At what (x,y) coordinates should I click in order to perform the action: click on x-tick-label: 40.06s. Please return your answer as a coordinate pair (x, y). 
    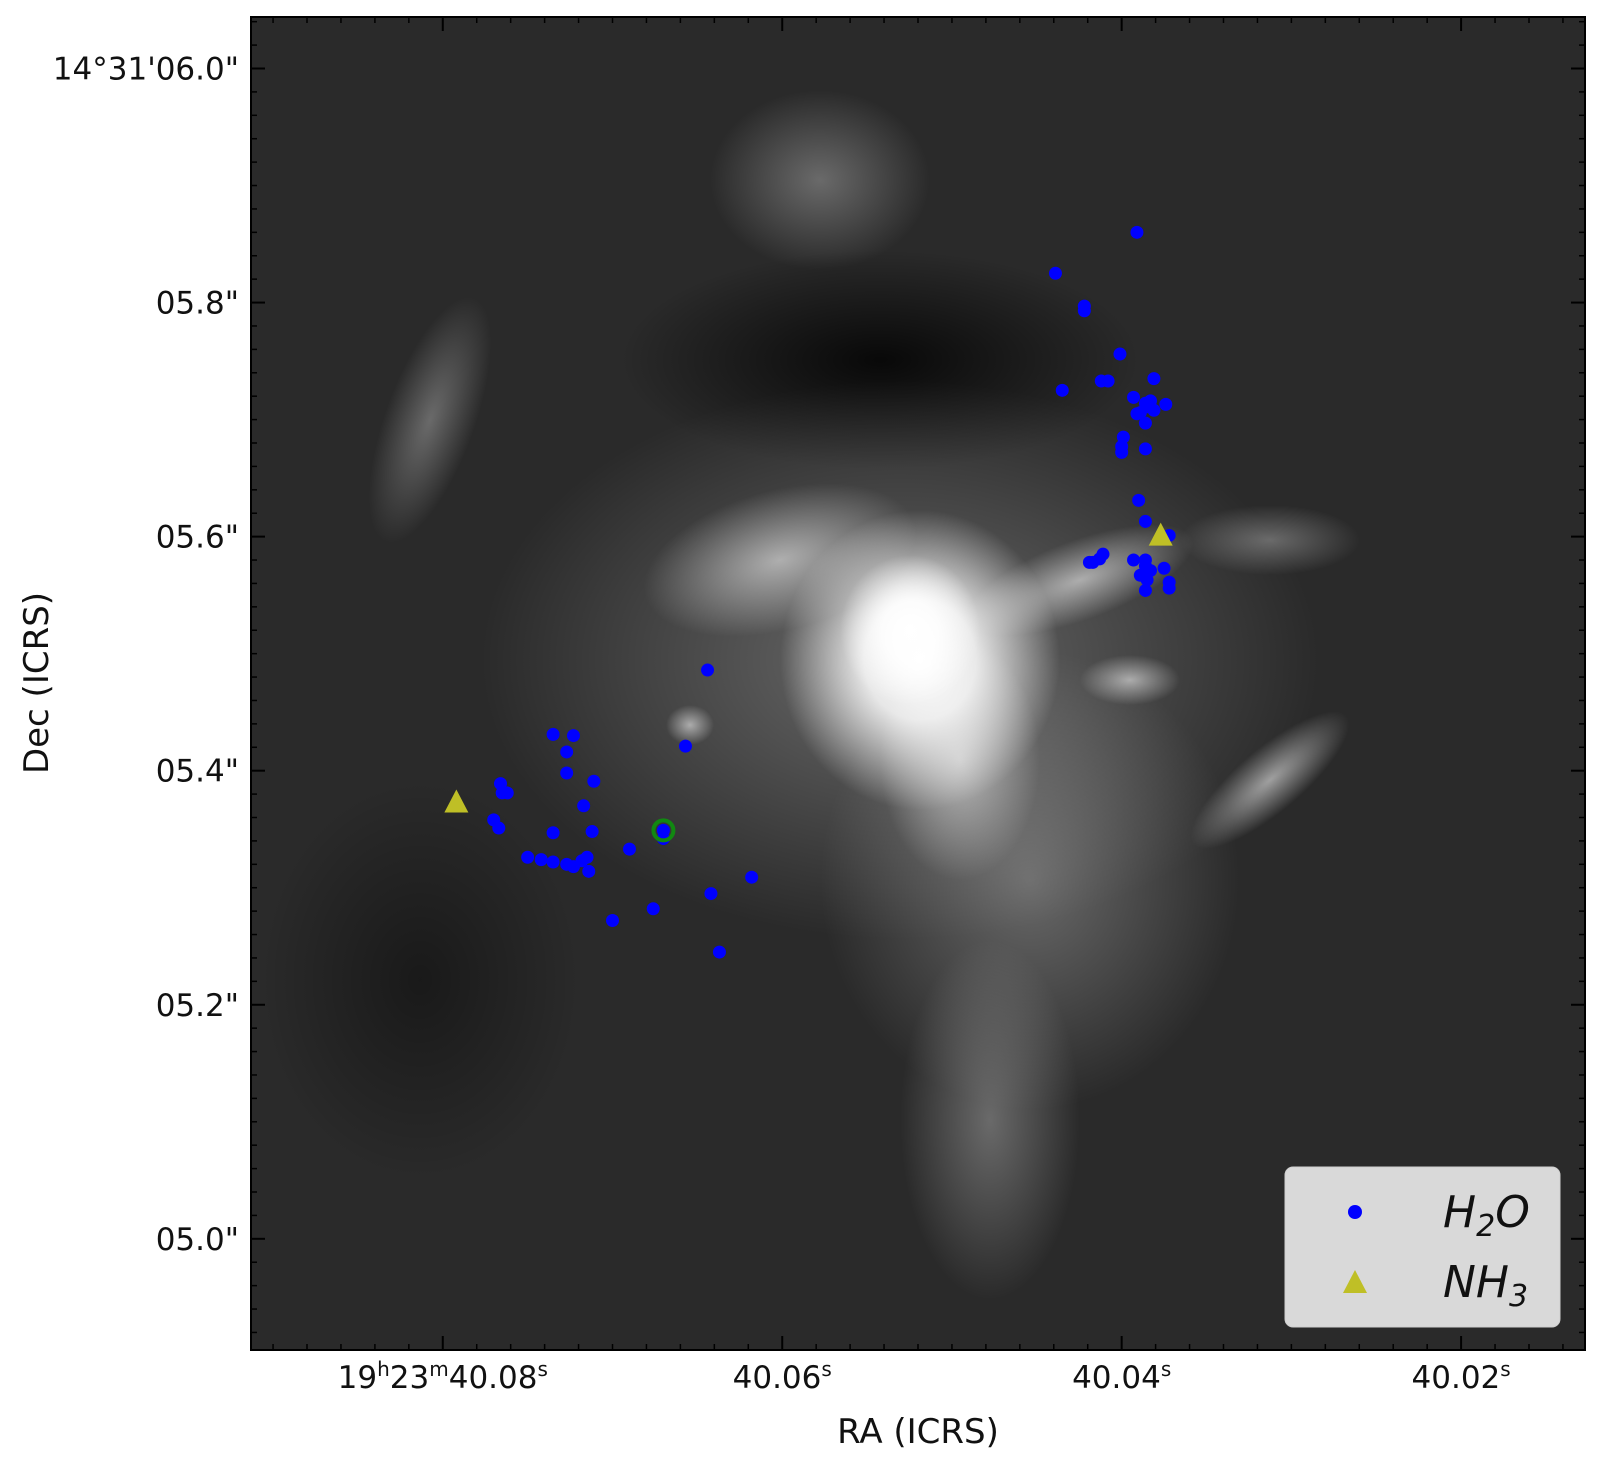
    Looking at the image, I should click on (782, 1376).